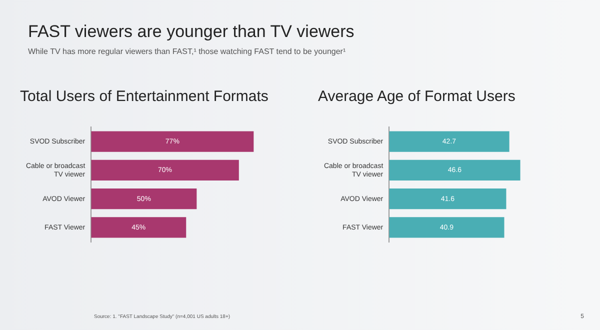 This screenshot has width=600, height=330. Describe the element at coordinates (191, 32) in the screenshot. I see `text: FAST viewers are younger than TV viewers` at that location.